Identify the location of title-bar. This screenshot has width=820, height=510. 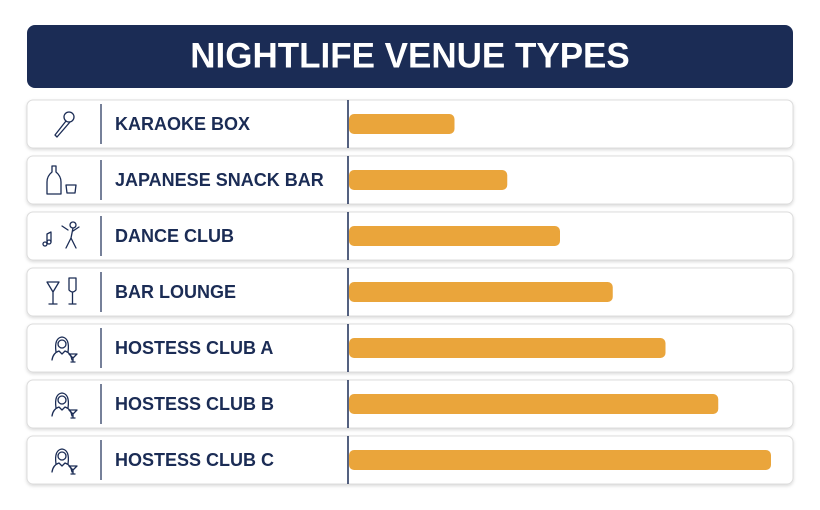
(410, 56).